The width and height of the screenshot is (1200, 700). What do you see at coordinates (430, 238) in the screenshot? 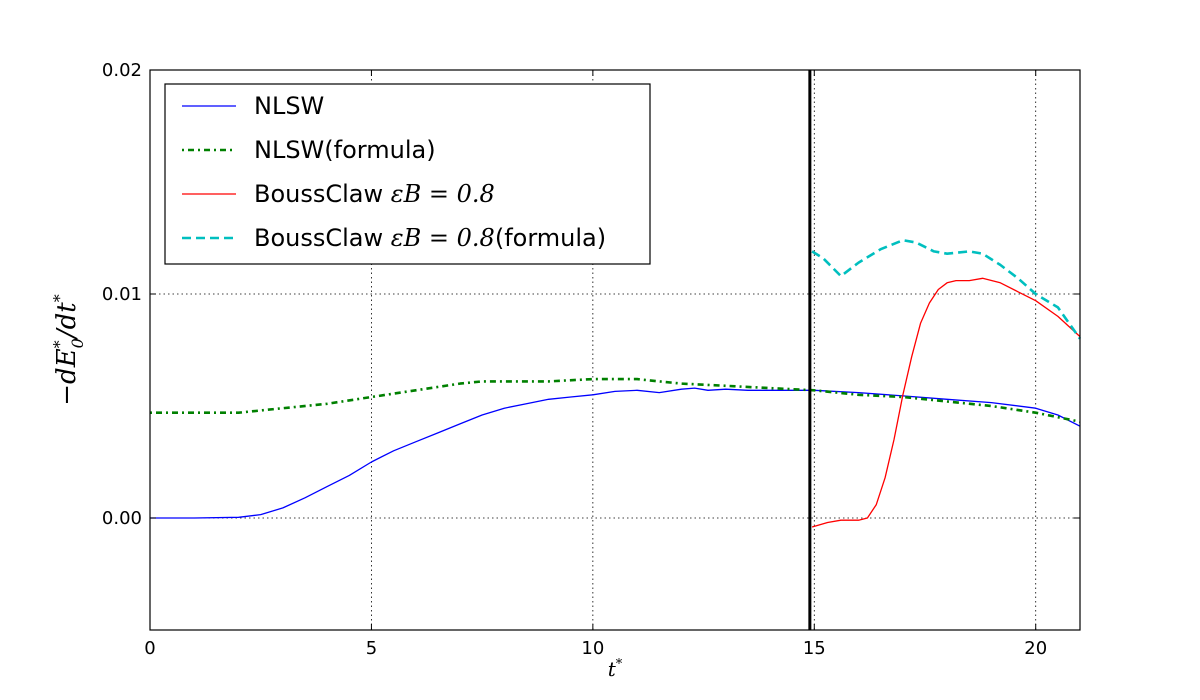
I see `legend-label: BoussClaw εB = 0.8(formula)` at bounding box center [430, 238].